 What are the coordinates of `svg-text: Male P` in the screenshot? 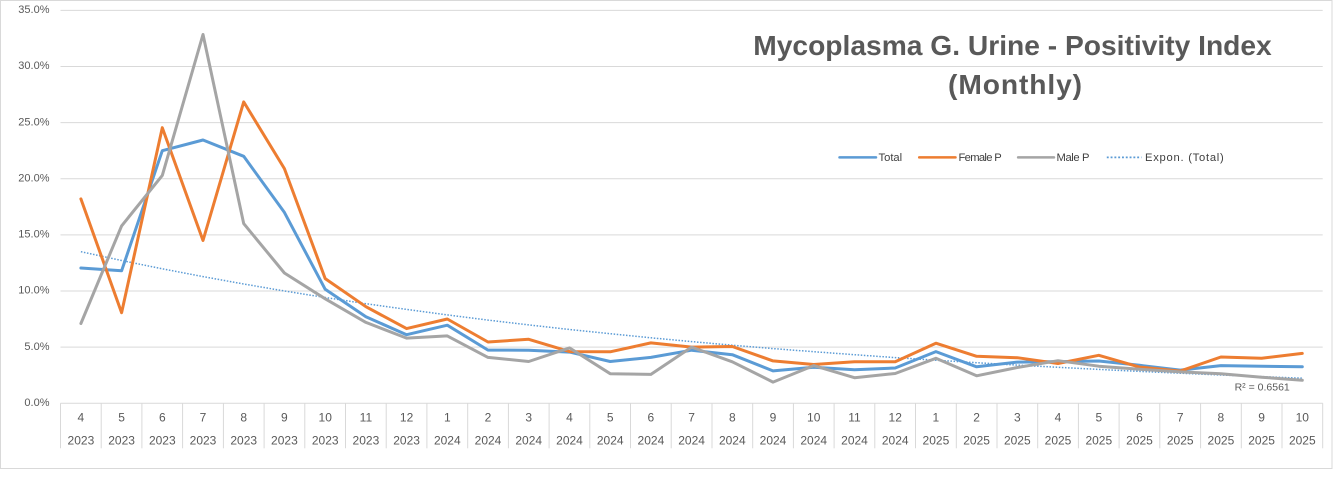 It's located at (1073, 158).